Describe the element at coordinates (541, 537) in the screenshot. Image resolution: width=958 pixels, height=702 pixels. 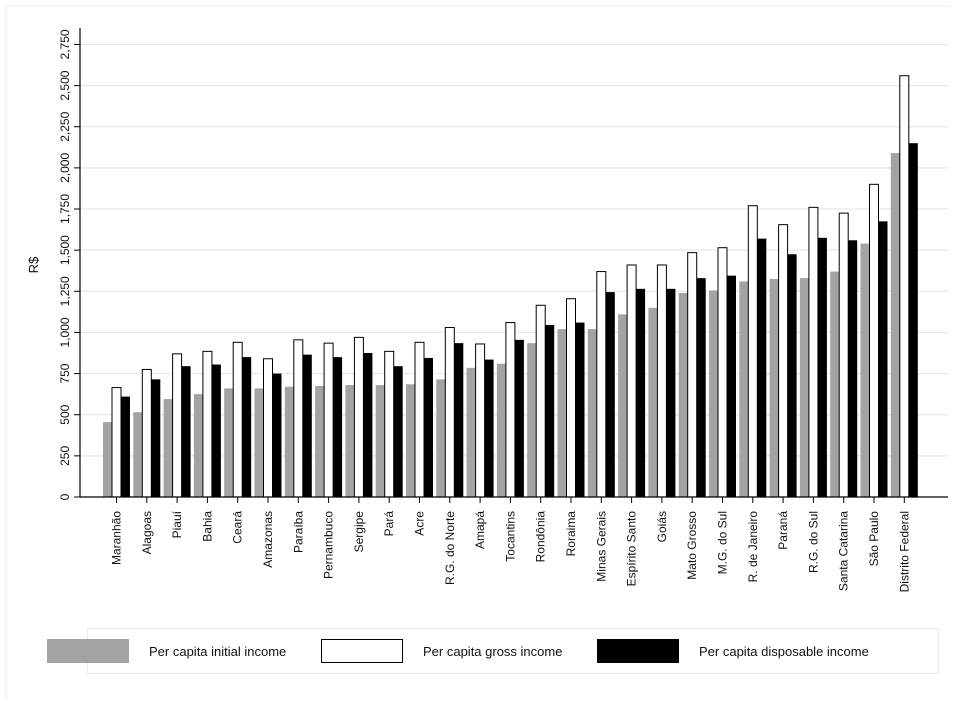
I see `x-tick-label: Rondônia` at that location.